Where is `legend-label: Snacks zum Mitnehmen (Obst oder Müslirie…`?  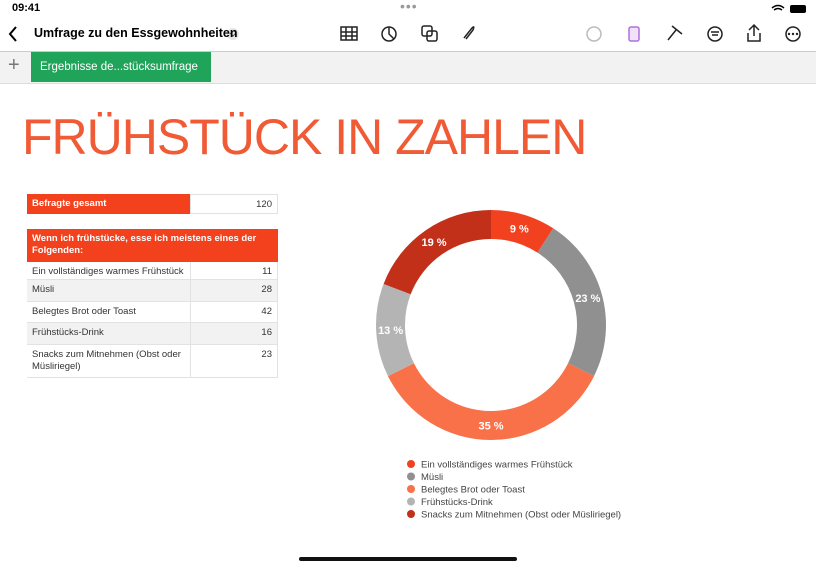 legend-label: Snacks zum Mitnehmen (Obst oder Müslirie… is located at coordinates (521, 515).